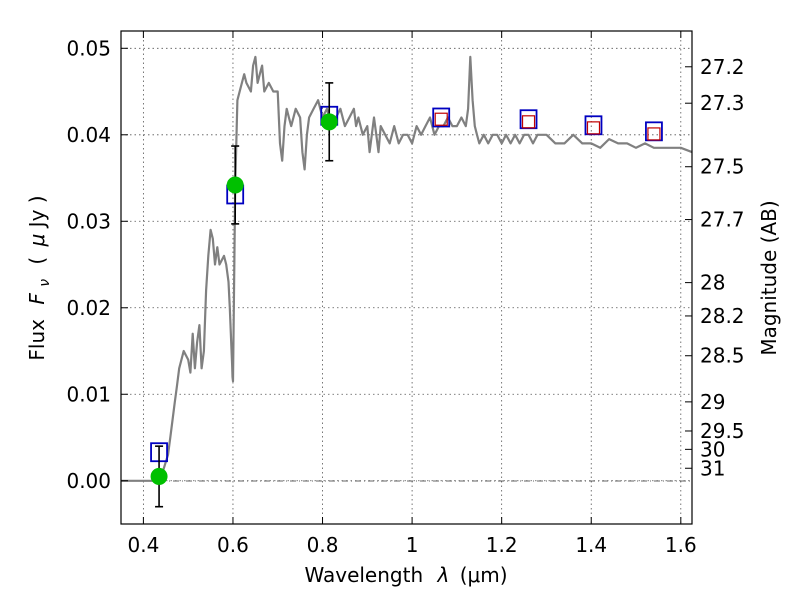 The height and width of the screenshot is (600, 800). What do you see at coordinates (323, 545) in the screenshot?
I see `x-tick-label: 0.8` at bounding box center [323, 545].